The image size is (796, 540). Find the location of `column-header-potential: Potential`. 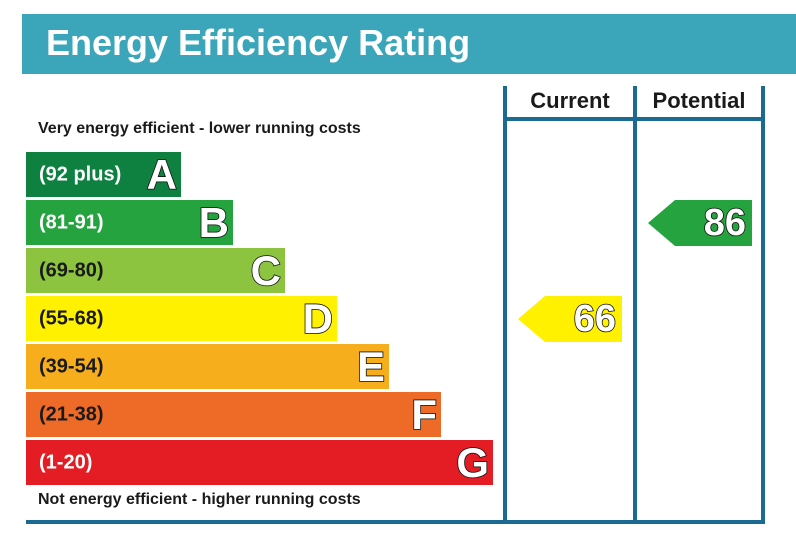

column-header-potential: Potential is located at coordinates (699, 100).